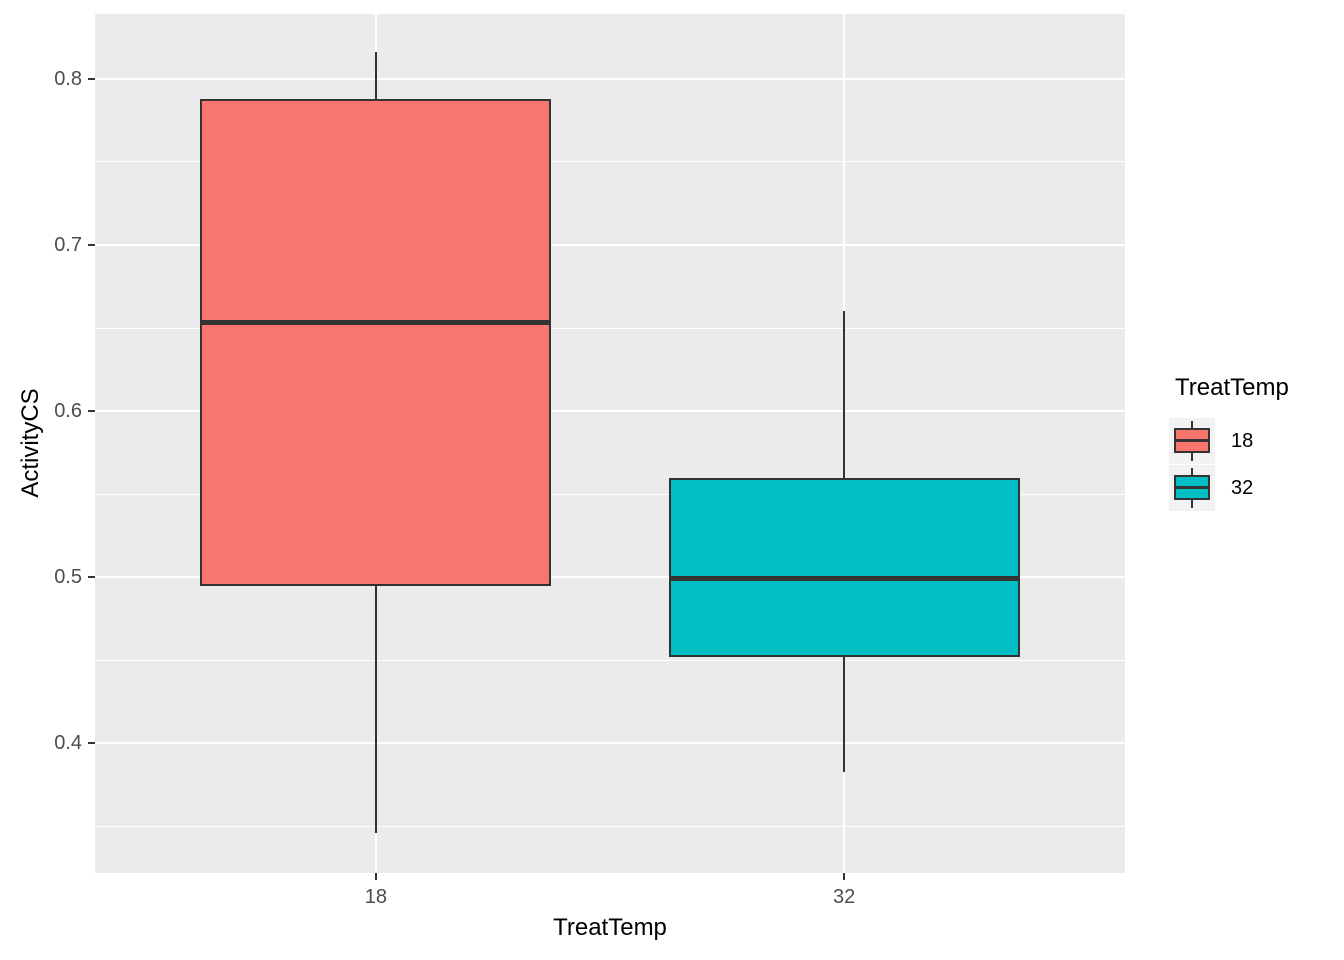  I want to click on y-tick-label: 0.7, so click(68, 244).